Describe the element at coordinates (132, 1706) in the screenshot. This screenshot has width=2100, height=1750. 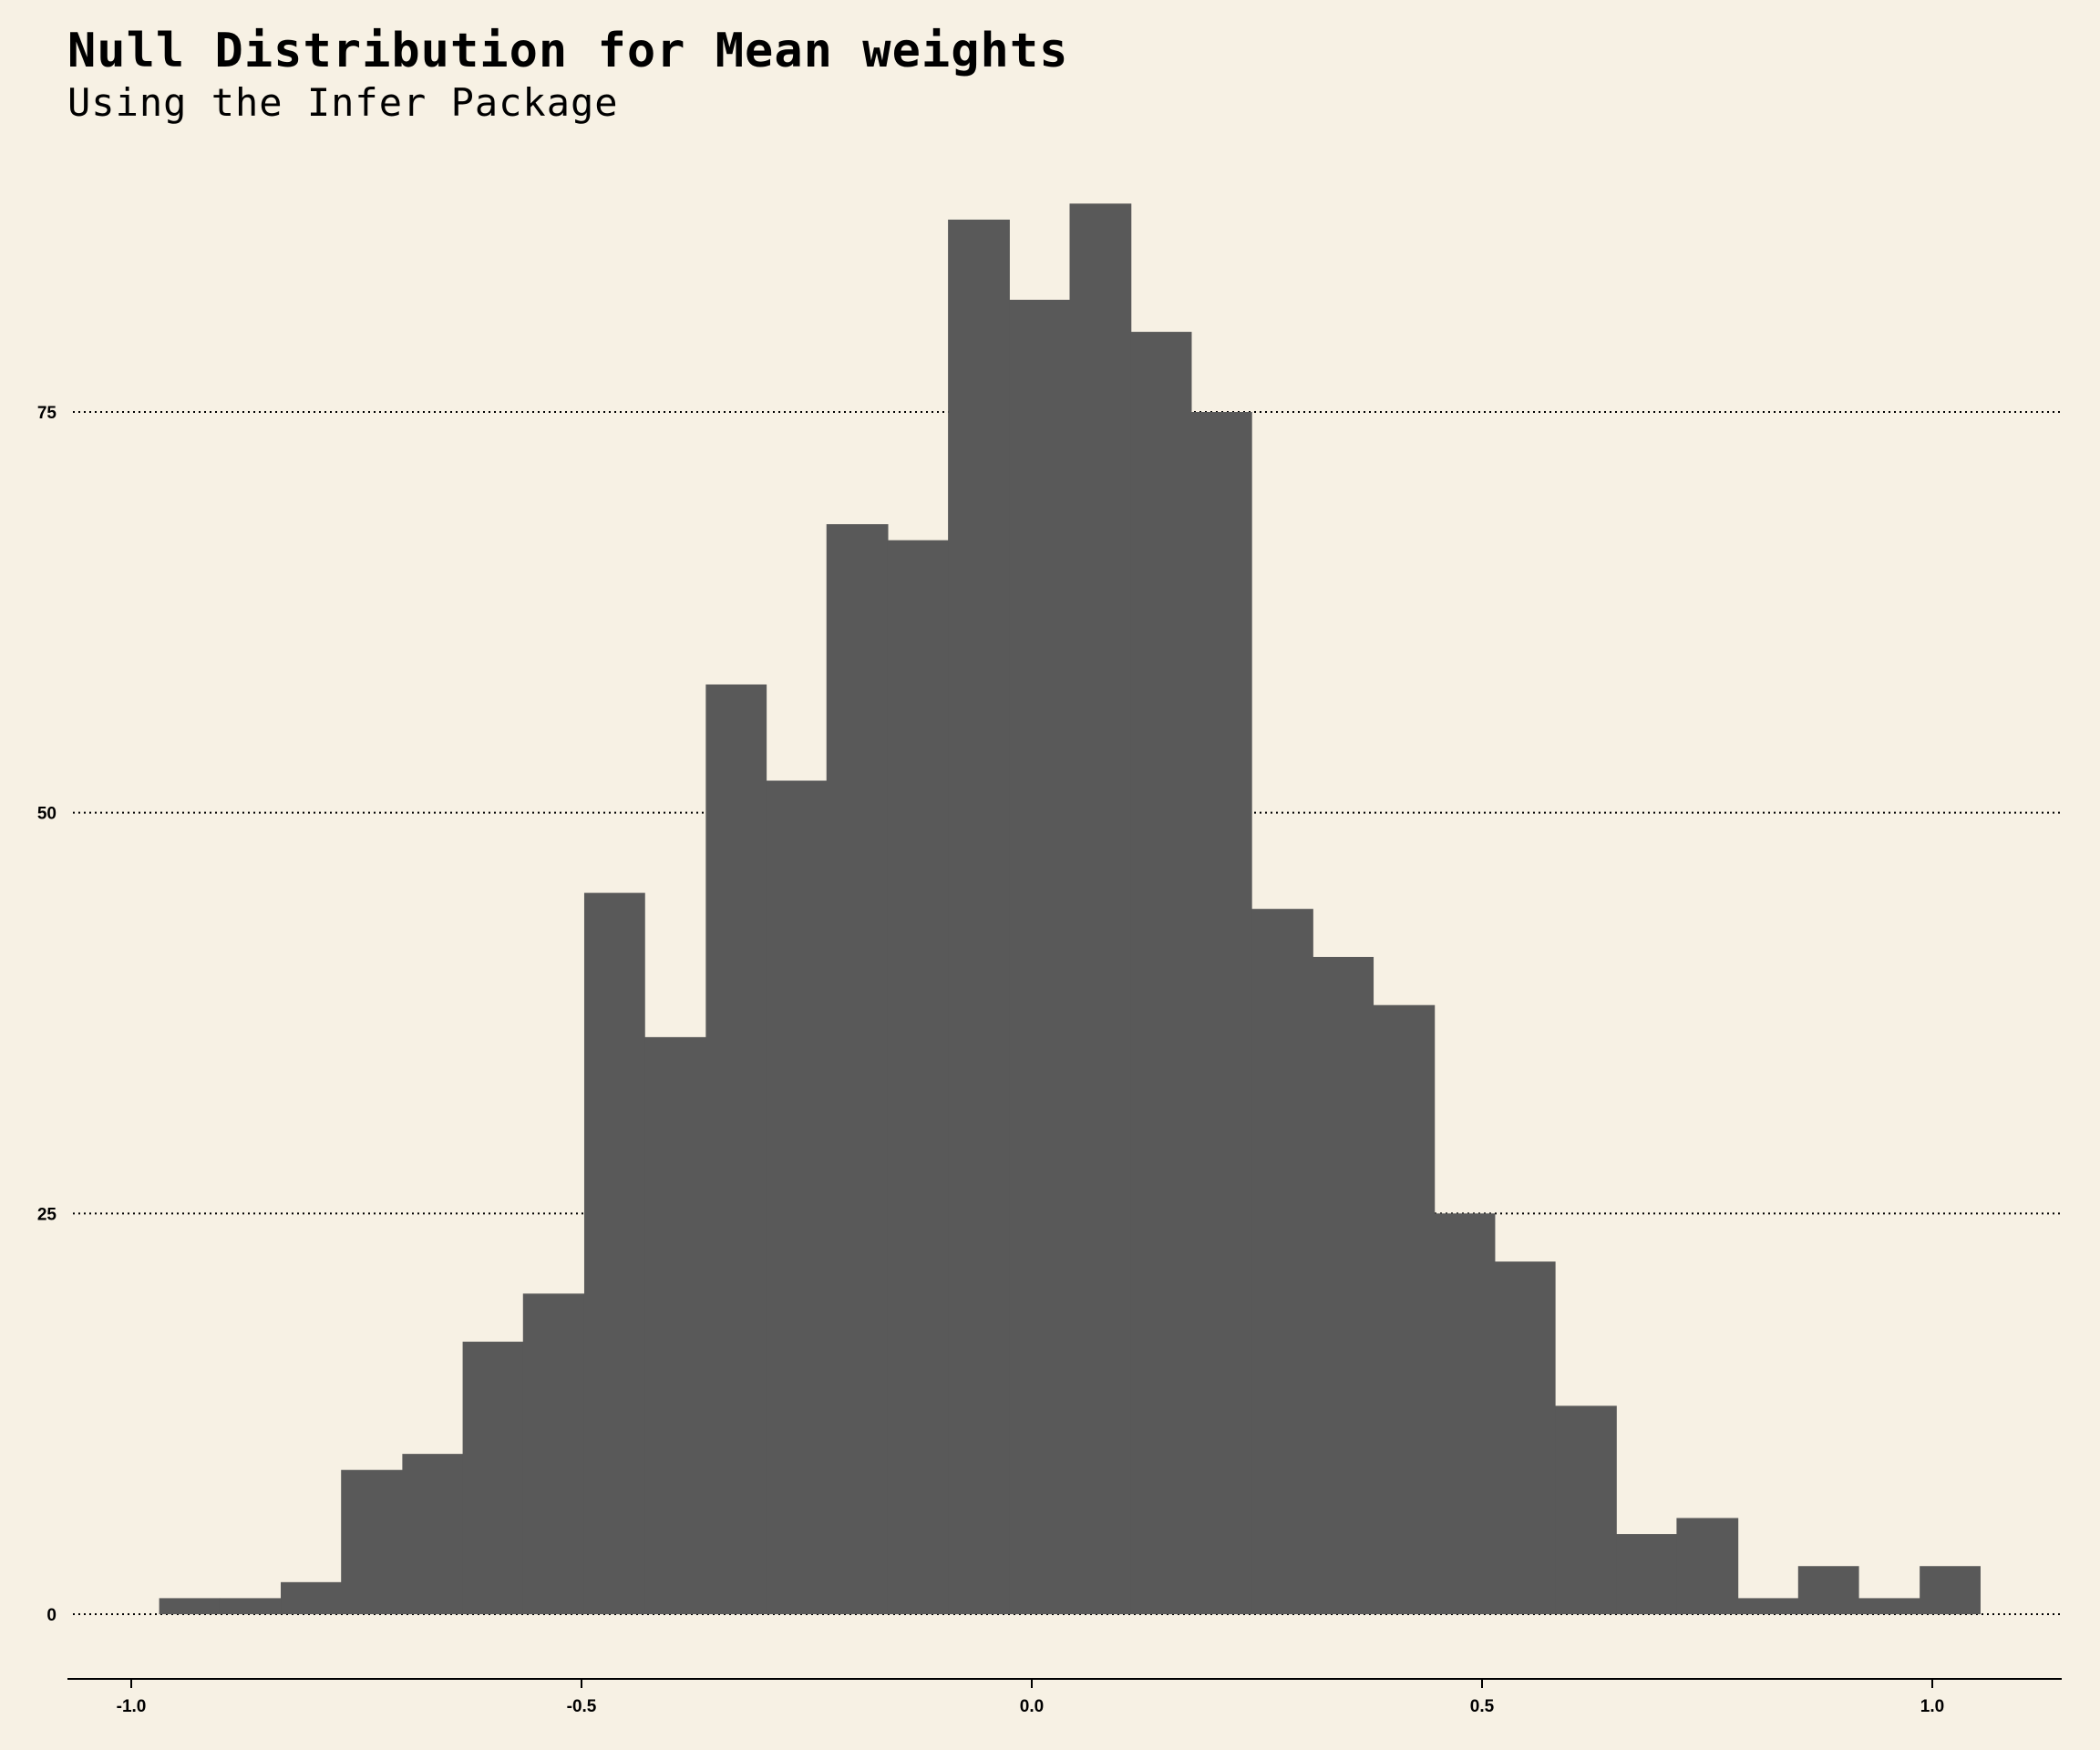
I see `x-tick-label: -1.0` at that location.